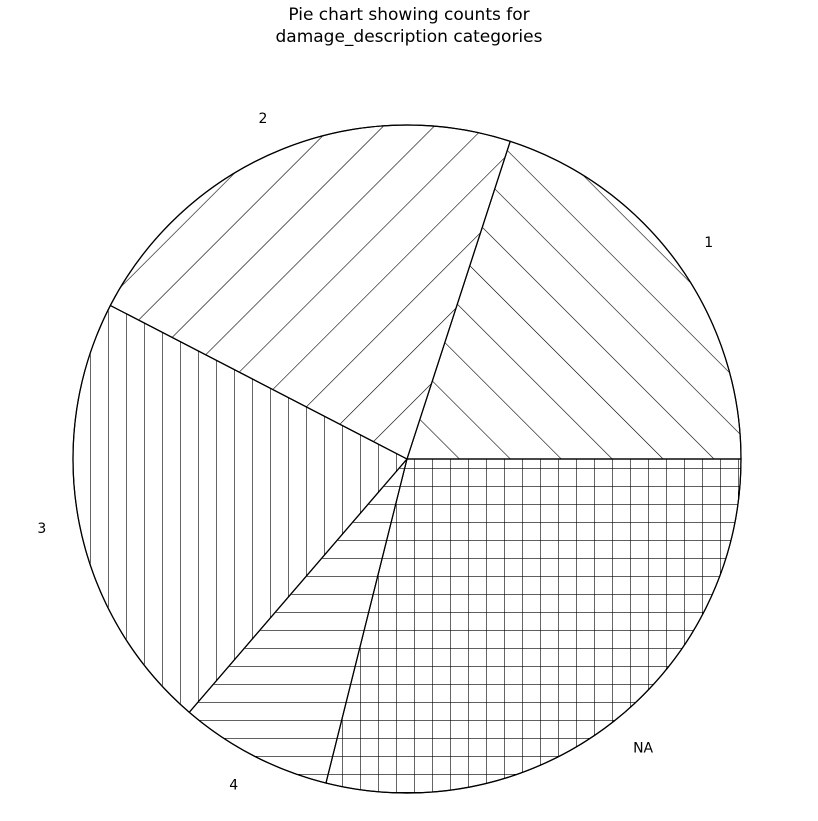 Image resolution: width=818 pixels, height=821 pixels. I want to click on pie-label-4: 4, so click(233, 785).